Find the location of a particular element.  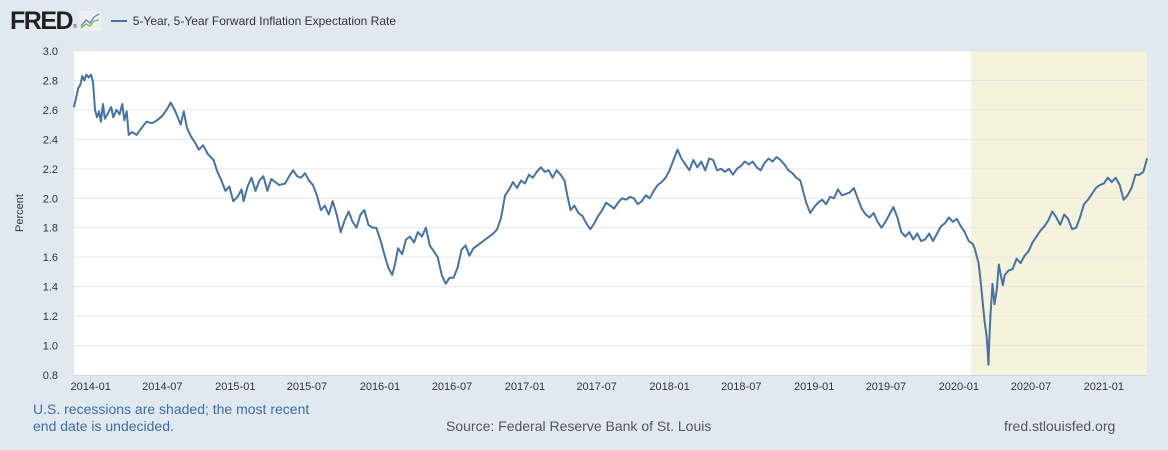

site-link: fred.stlouisfed.org is located at coordinates (1060, 426).